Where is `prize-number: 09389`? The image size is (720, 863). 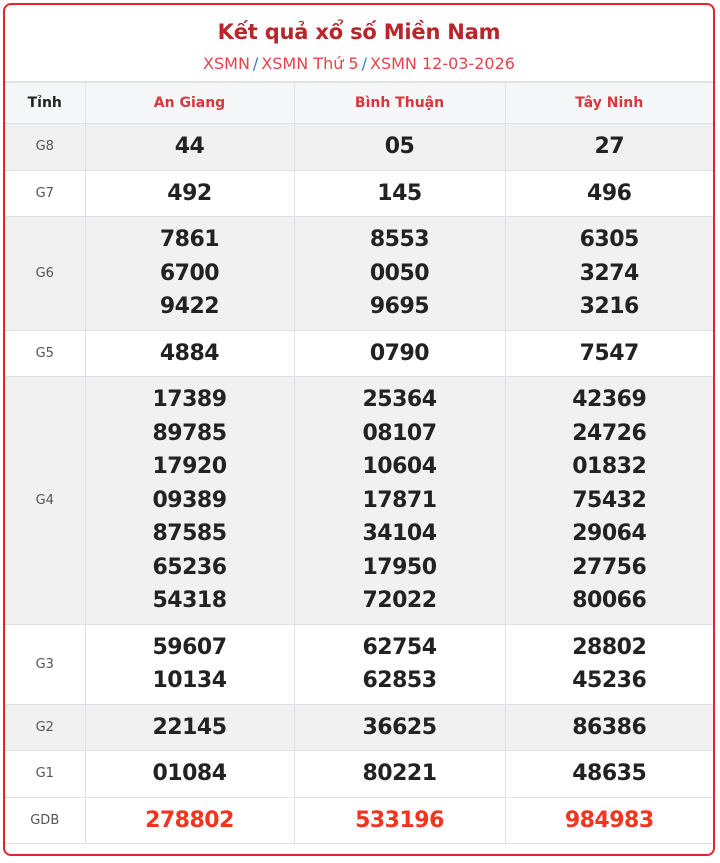 prize-number: 09389 is located at coordinates (189, 500).